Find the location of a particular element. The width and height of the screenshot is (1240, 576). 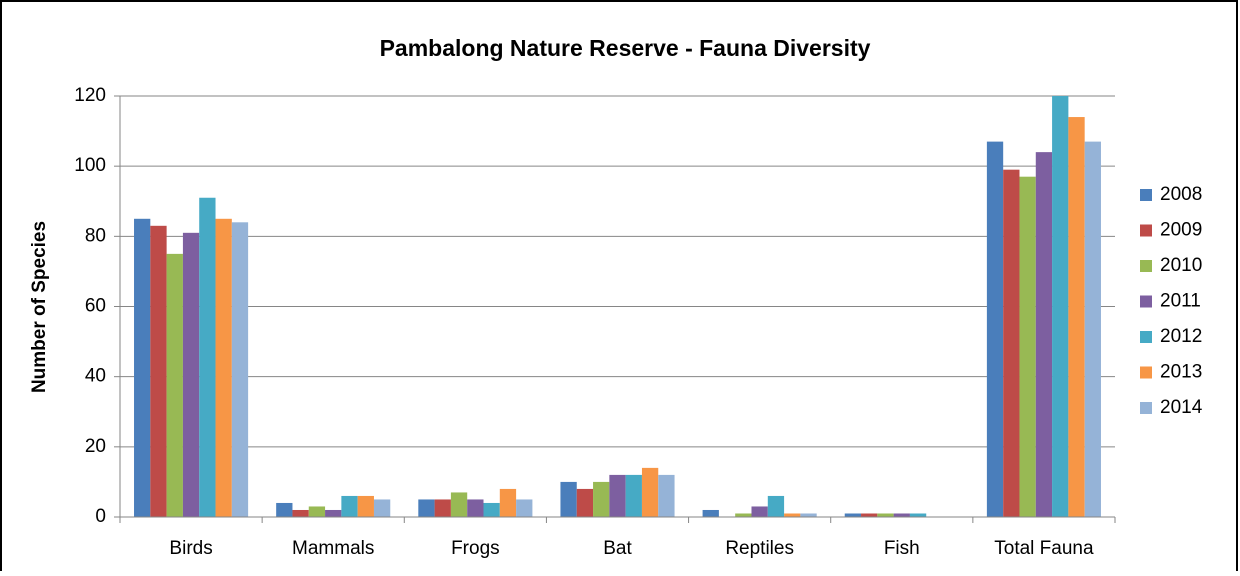

y-axis-label: Number of Species is located at coordinates (39, 307).